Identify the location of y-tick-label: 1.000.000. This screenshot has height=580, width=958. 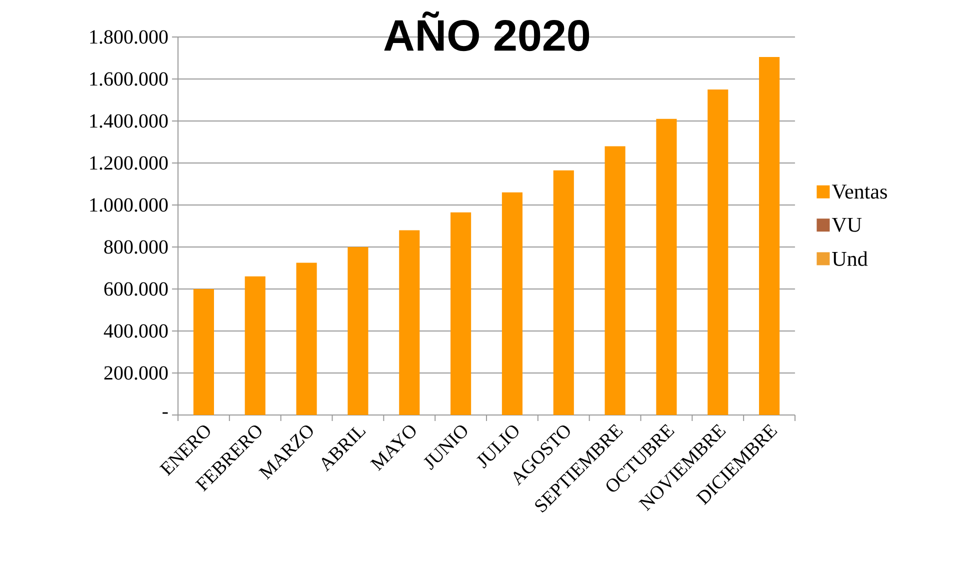
(129, 205).